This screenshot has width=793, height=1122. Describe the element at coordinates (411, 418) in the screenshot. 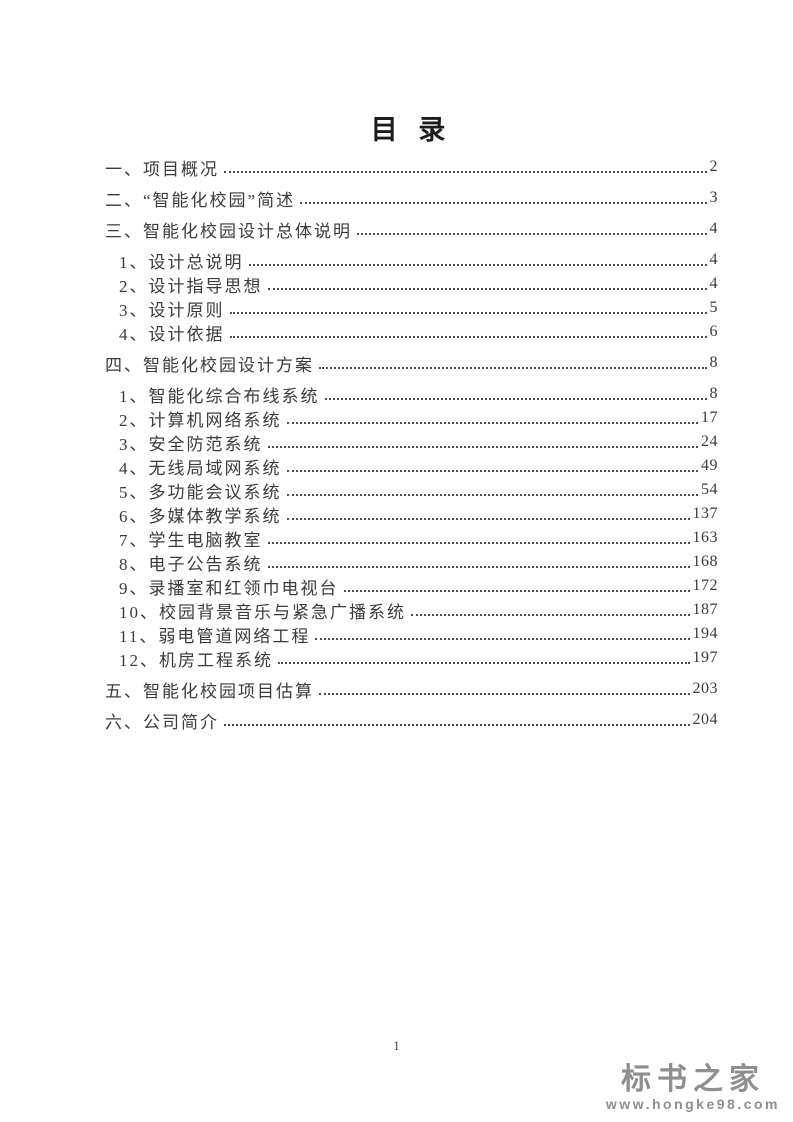

I see `toc-entry: 2、计算机网络系统 17` at that location.